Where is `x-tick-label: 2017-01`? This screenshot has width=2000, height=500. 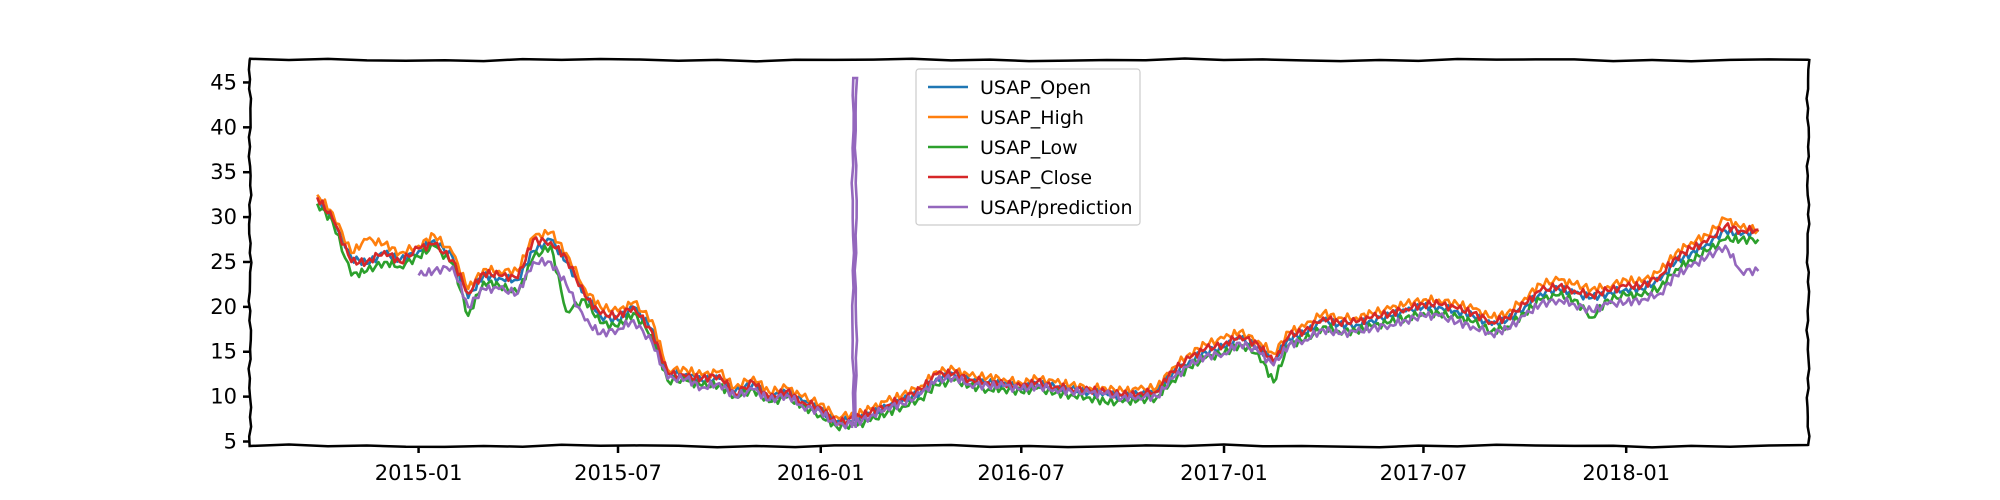 x-tick-label: 2017-01 is located at coordinates (1224, 473).